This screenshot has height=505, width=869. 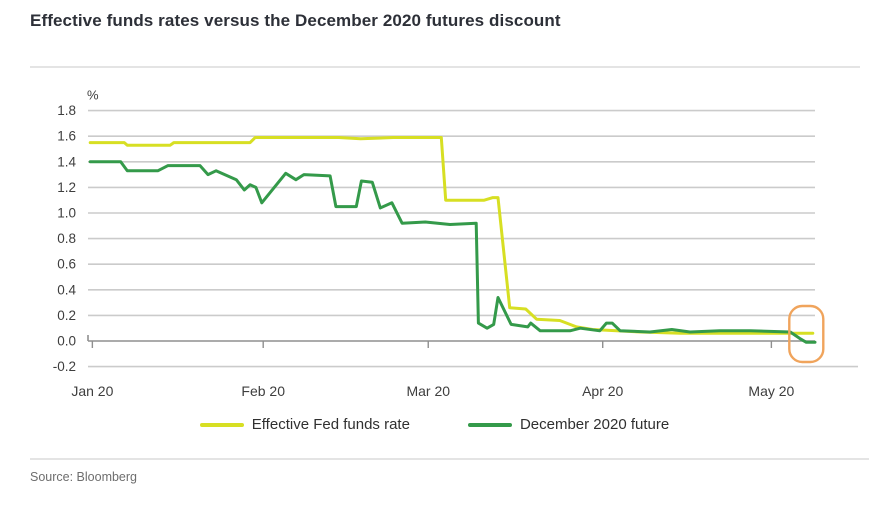 What do you see at coordinates (602, 391) in the screenshot?
I see `x-tick-label: Apr 20` at bounding box center [602, 391].